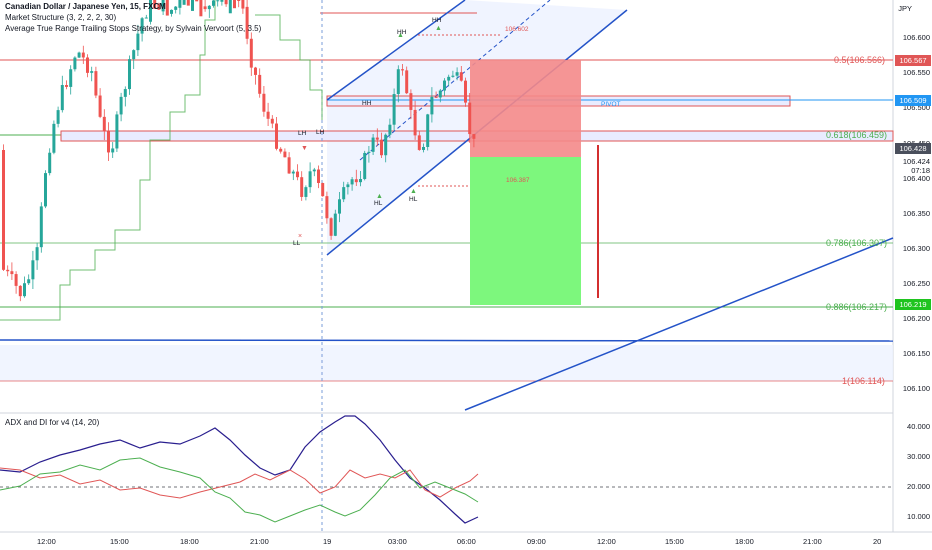 This screenshot has height=550, width=932. I want to click on fib-label-0786: 0.786(106.307), so click(857, 243).